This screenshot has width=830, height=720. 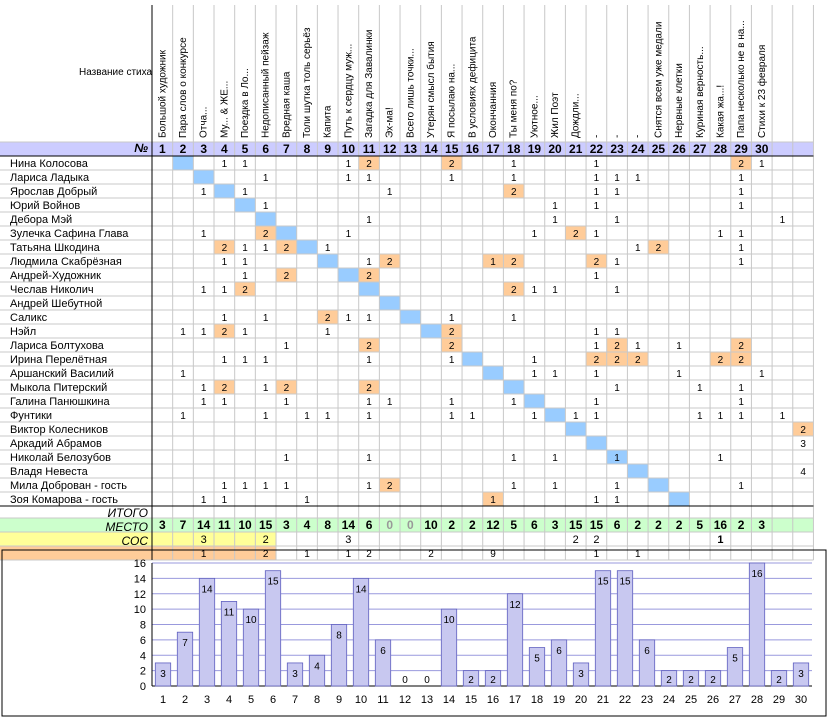 What do you see at coordinates (369, 554) in the screenshot?
I see `cos-value: 2` at bounding box center [369, 554].